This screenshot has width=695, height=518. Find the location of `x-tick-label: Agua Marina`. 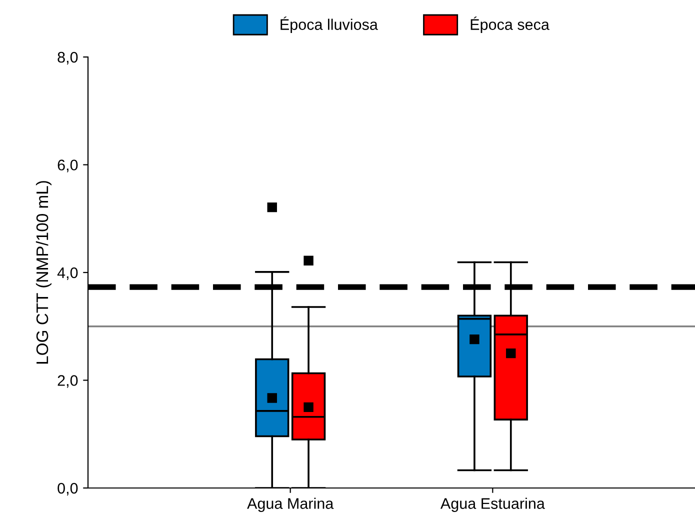

x-tick-label: Agua Marina is located at coordinates (290, 505).